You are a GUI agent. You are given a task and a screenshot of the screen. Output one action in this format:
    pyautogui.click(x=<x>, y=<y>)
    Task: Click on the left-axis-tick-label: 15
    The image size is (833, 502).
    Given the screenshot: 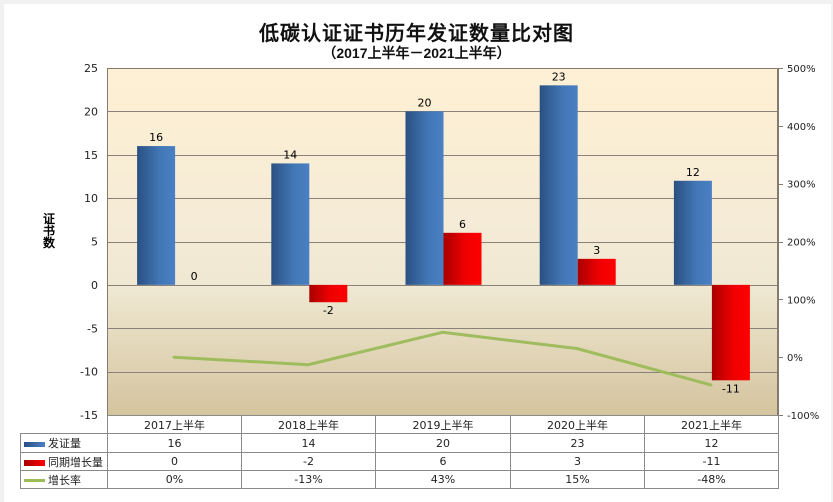 What is the action you would take?
    pyautogui.click(x=91, y=155)
    